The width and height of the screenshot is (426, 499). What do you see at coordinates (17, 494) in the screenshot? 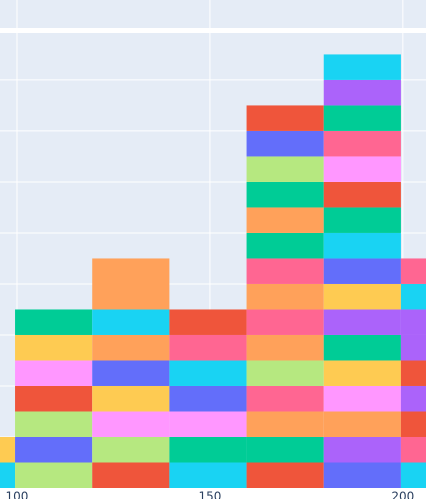
I see `x-tick-label: 100` at bounding box center [17, 494].